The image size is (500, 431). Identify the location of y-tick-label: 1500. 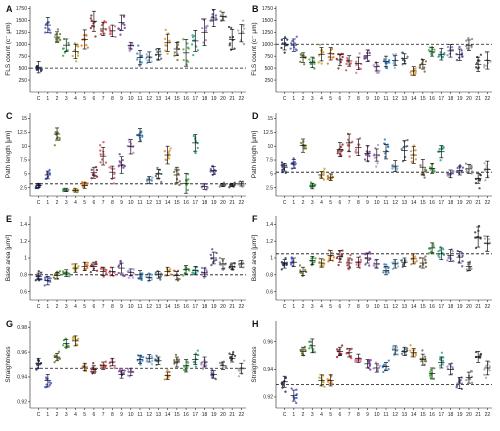
(267, 21).